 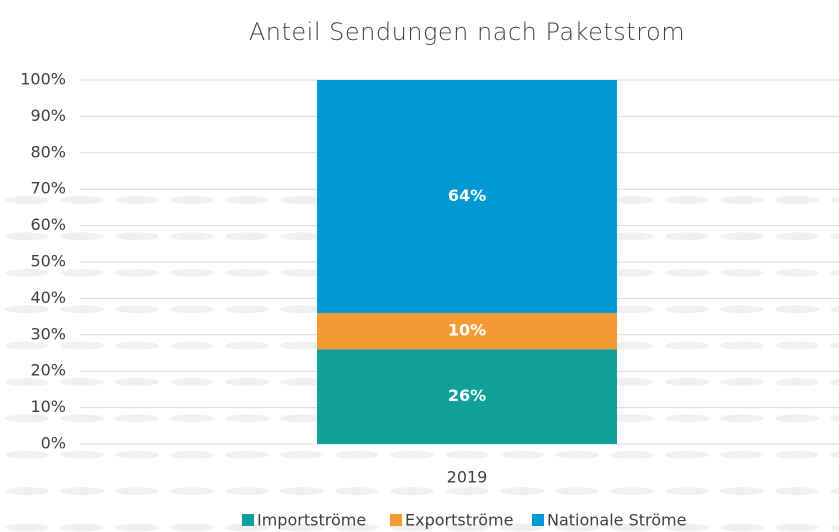 What do you see at coordinates (48, 370) in the screenshot?
I see `y-tick-label: 20%` at bounding box center [48, 370].